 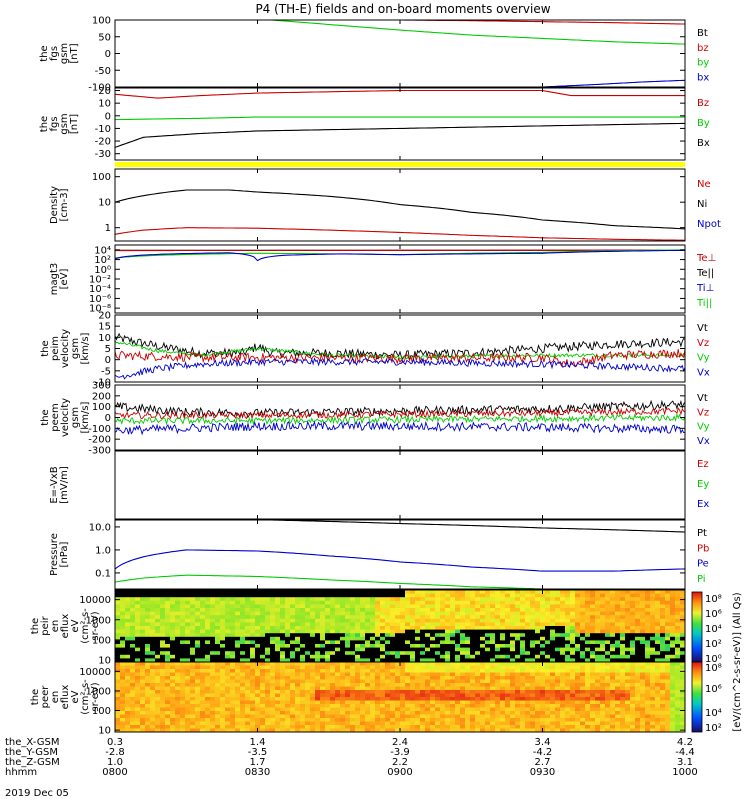 I want to click on ylabel-p3: [cm-3], so click(x=64, y=204).